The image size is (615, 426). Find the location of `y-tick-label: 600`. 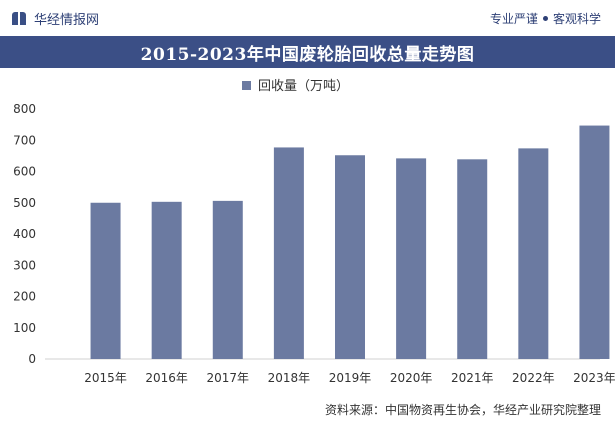

y-tick-label: 600 is located at coordinates (24, 172).